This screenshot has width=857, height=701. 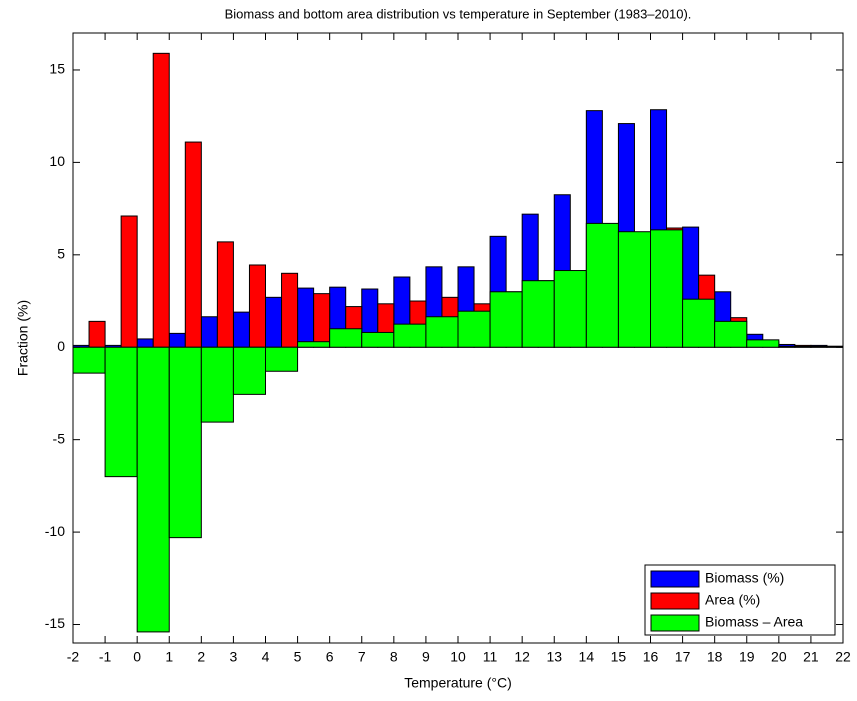 I want to click on x-tick-label: 13, so click(x=554, y=657).